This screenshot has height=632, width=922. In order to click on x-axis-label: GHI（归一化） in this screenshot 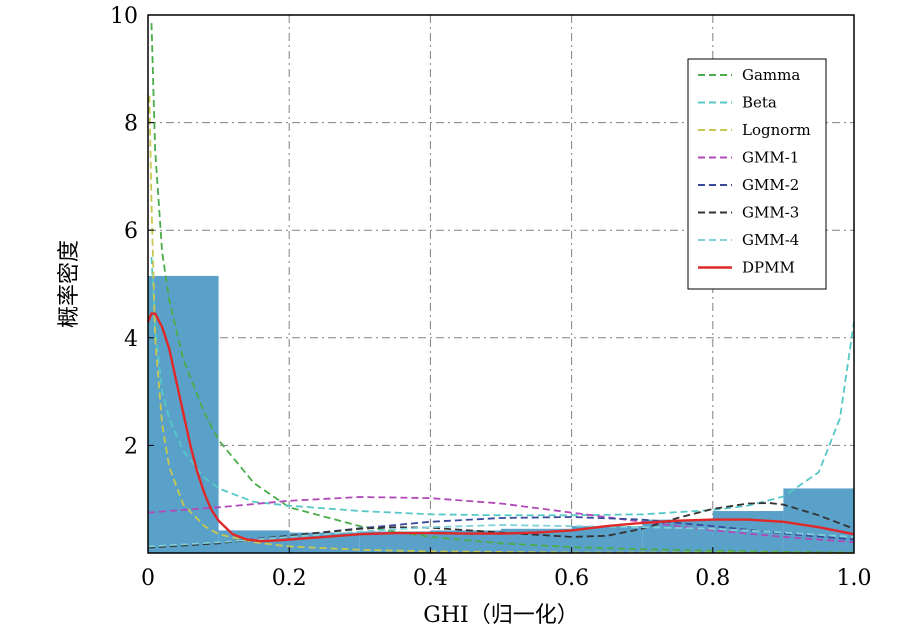, I will do `click(500, 615)`.